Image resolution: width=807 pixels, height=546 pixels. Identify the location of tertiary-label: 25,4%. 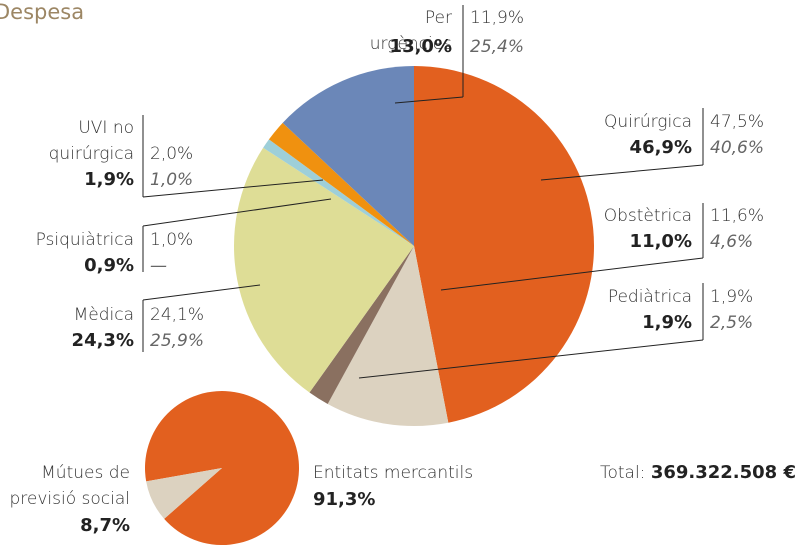
(497, 47).